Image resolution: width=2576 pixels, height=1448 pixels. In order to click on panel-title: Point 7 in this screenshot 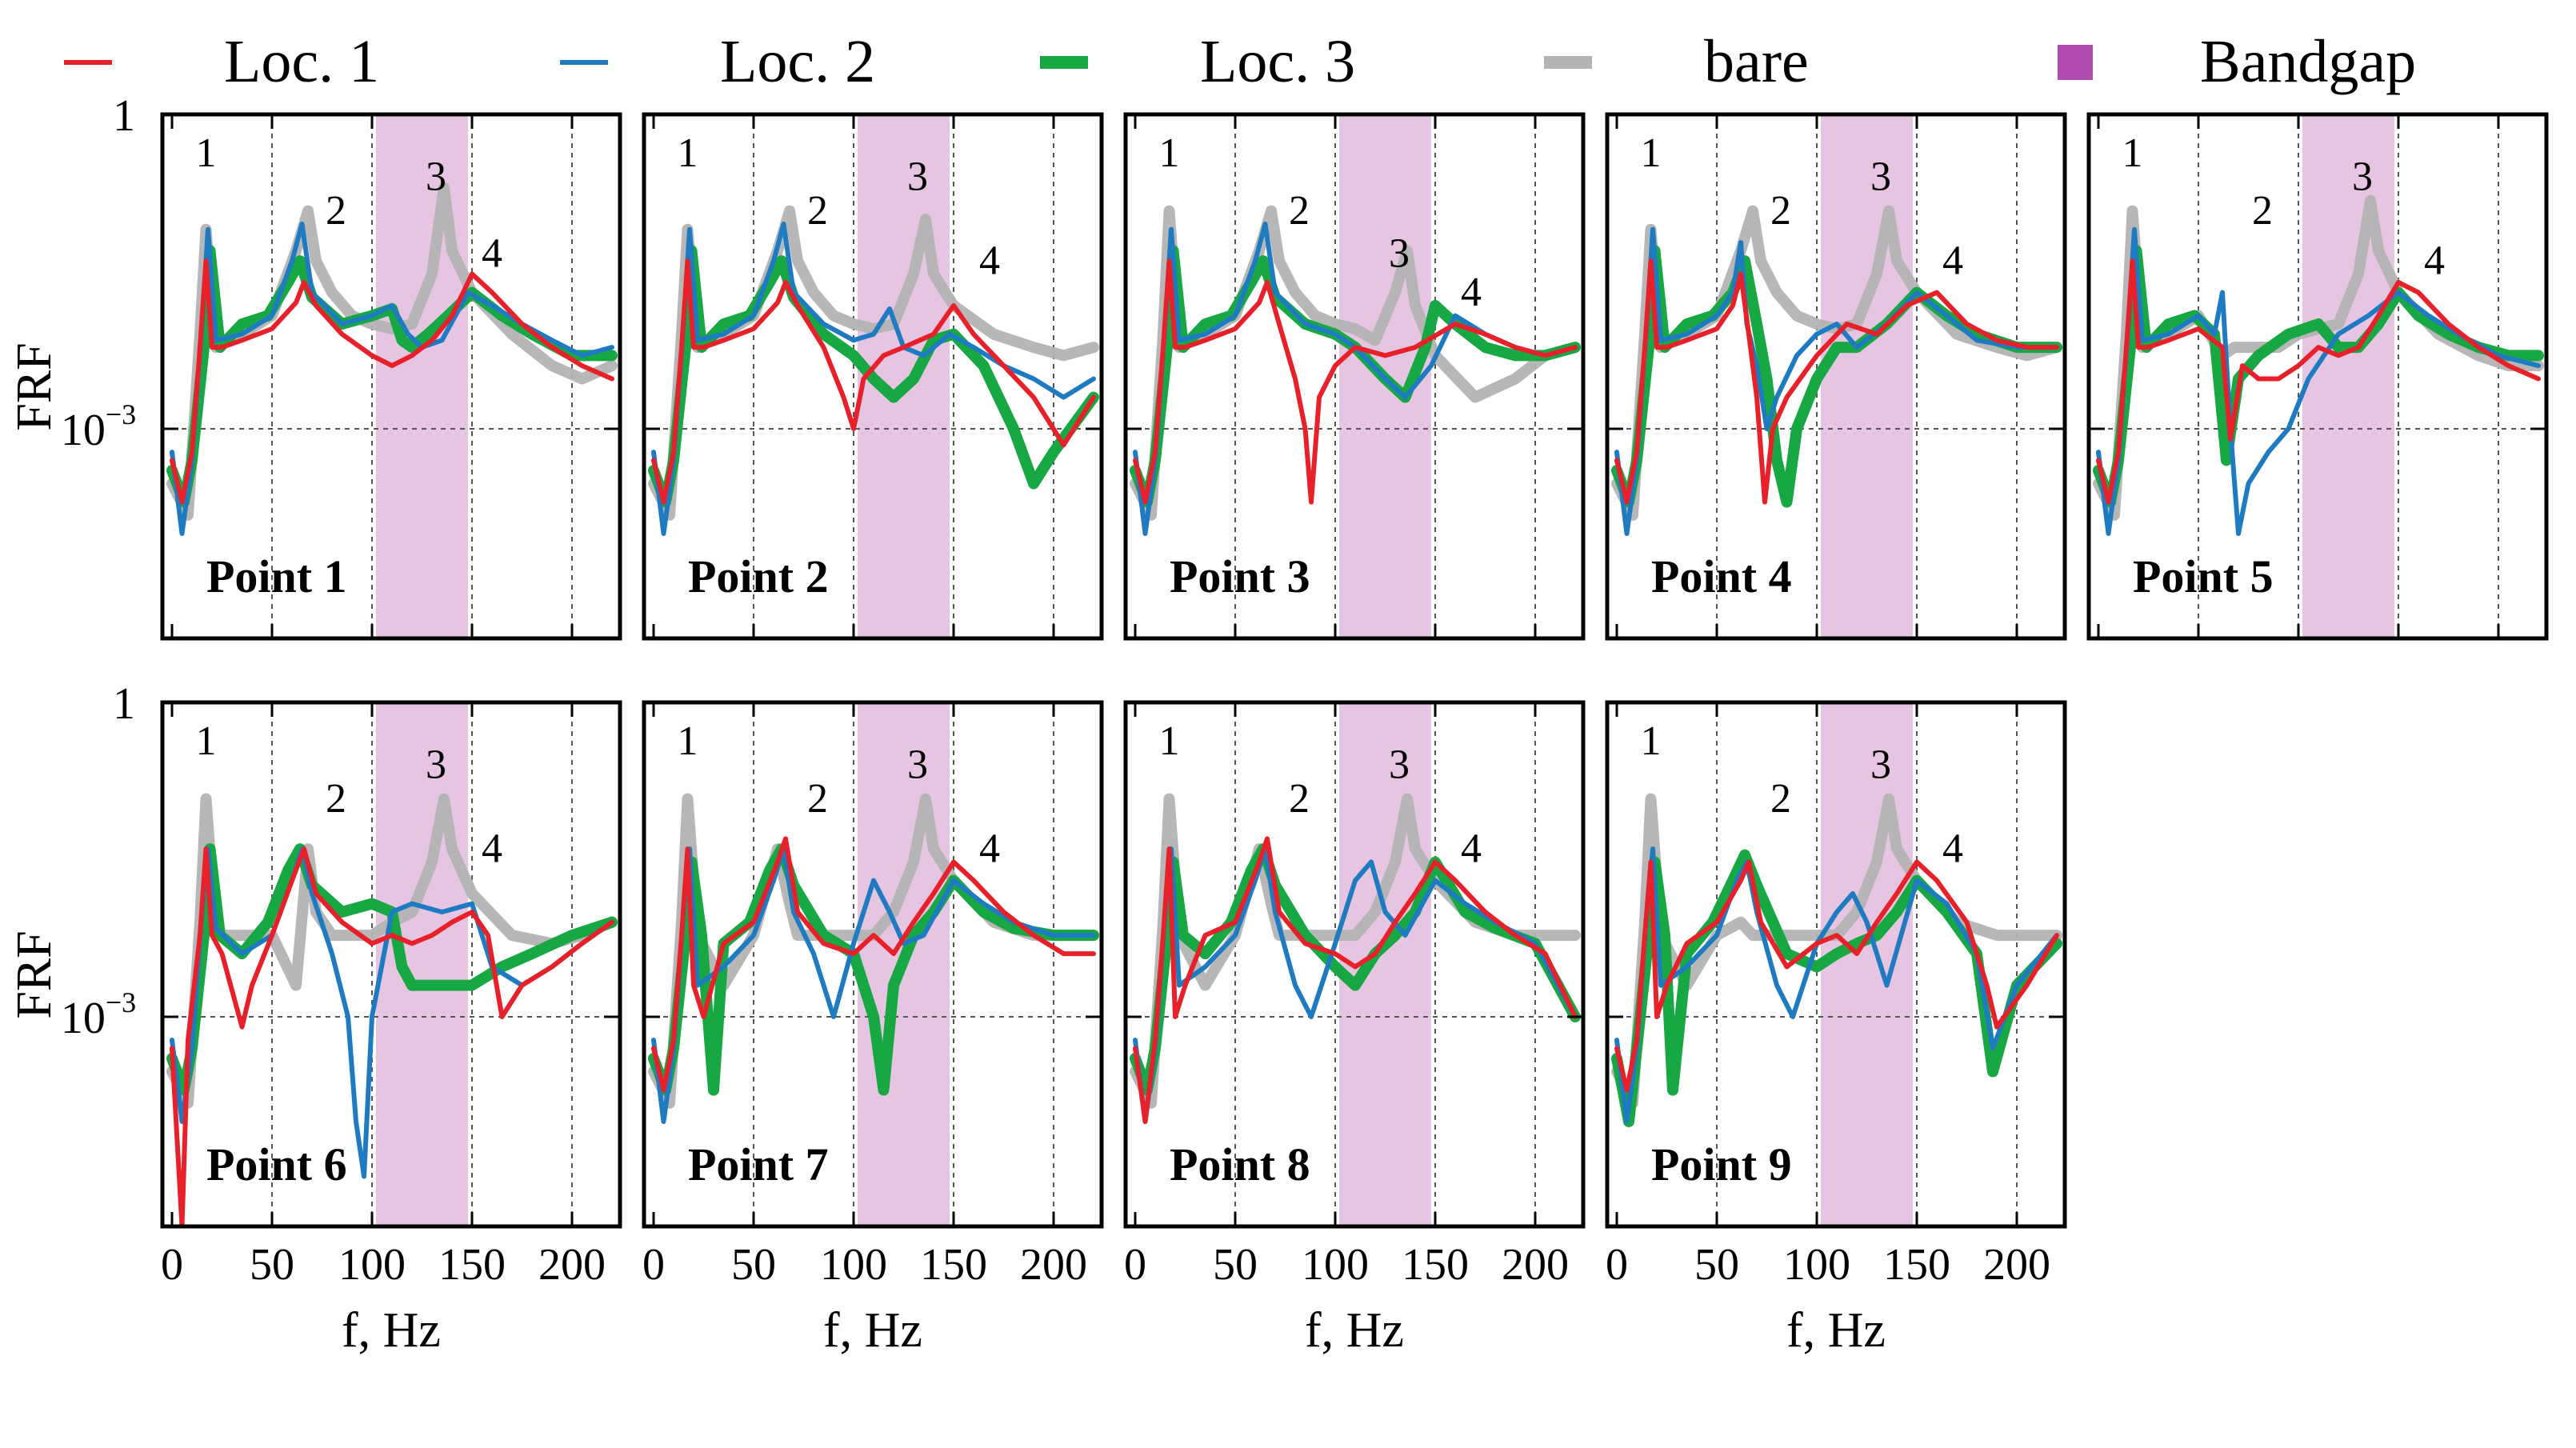, I will do `click(758, 1164)`.